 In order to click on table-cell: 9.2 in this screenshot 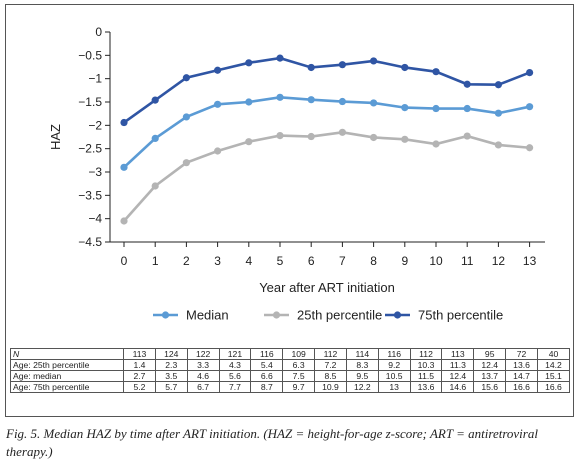, I will do `click(394, 365)`.